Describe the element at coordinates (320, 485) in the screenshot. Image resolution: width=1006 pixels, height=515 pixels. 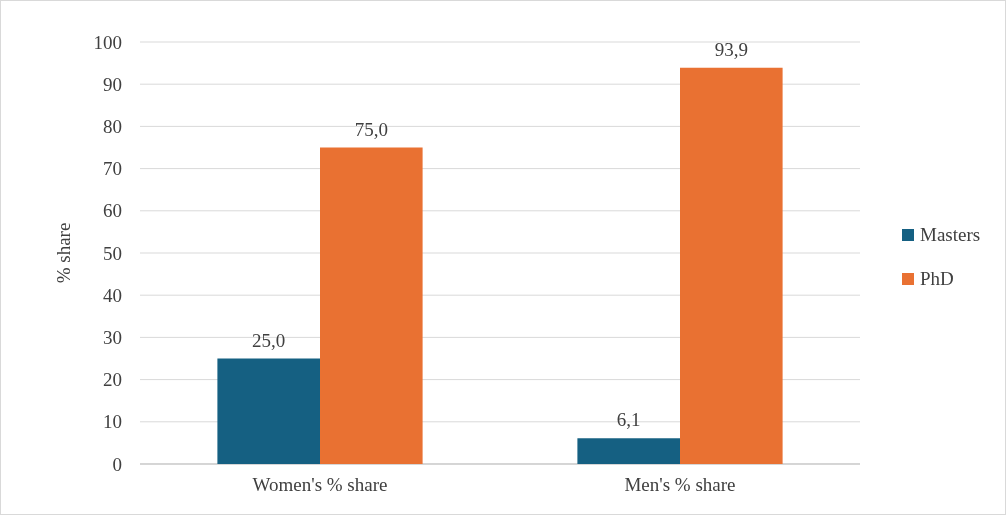
I see `x-tick-label: Women's % share` at that location.